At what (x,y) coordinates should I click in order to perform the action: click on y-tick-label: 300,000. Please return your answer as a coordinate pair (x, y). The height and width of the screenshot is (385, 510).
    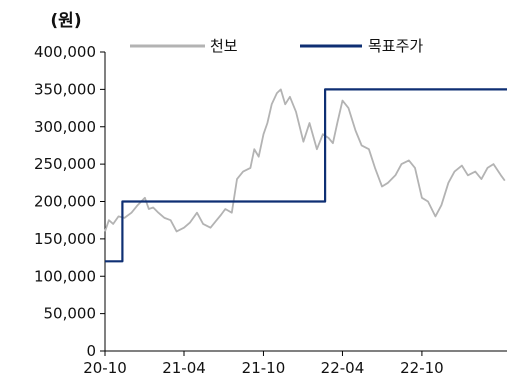
    Looking at the image, I should click on (65, 127).